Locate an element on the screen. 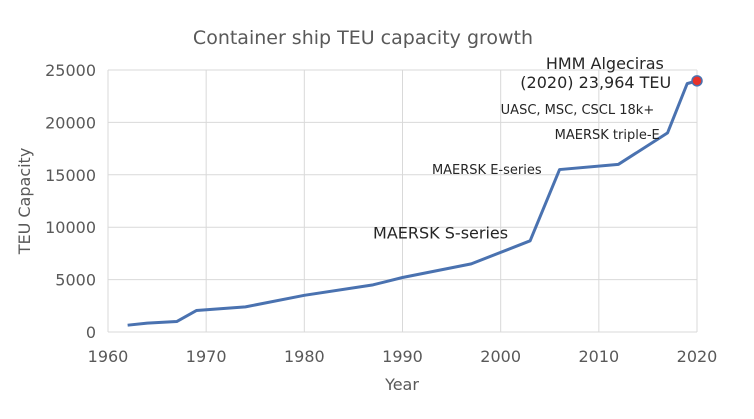  x-tick-label: 1990 is located at coordinates (402, 356).